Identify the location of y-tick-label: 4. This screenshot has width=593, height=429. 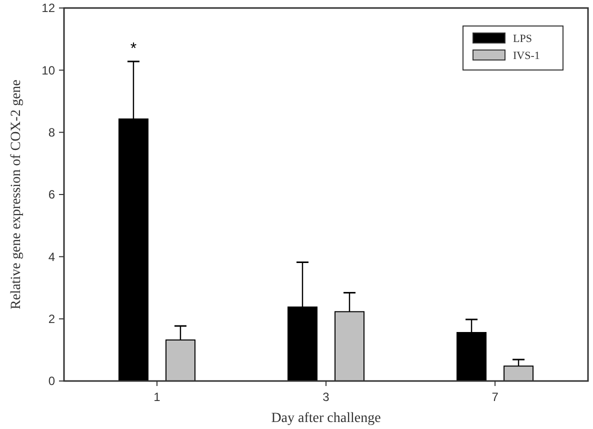
(52, 257).